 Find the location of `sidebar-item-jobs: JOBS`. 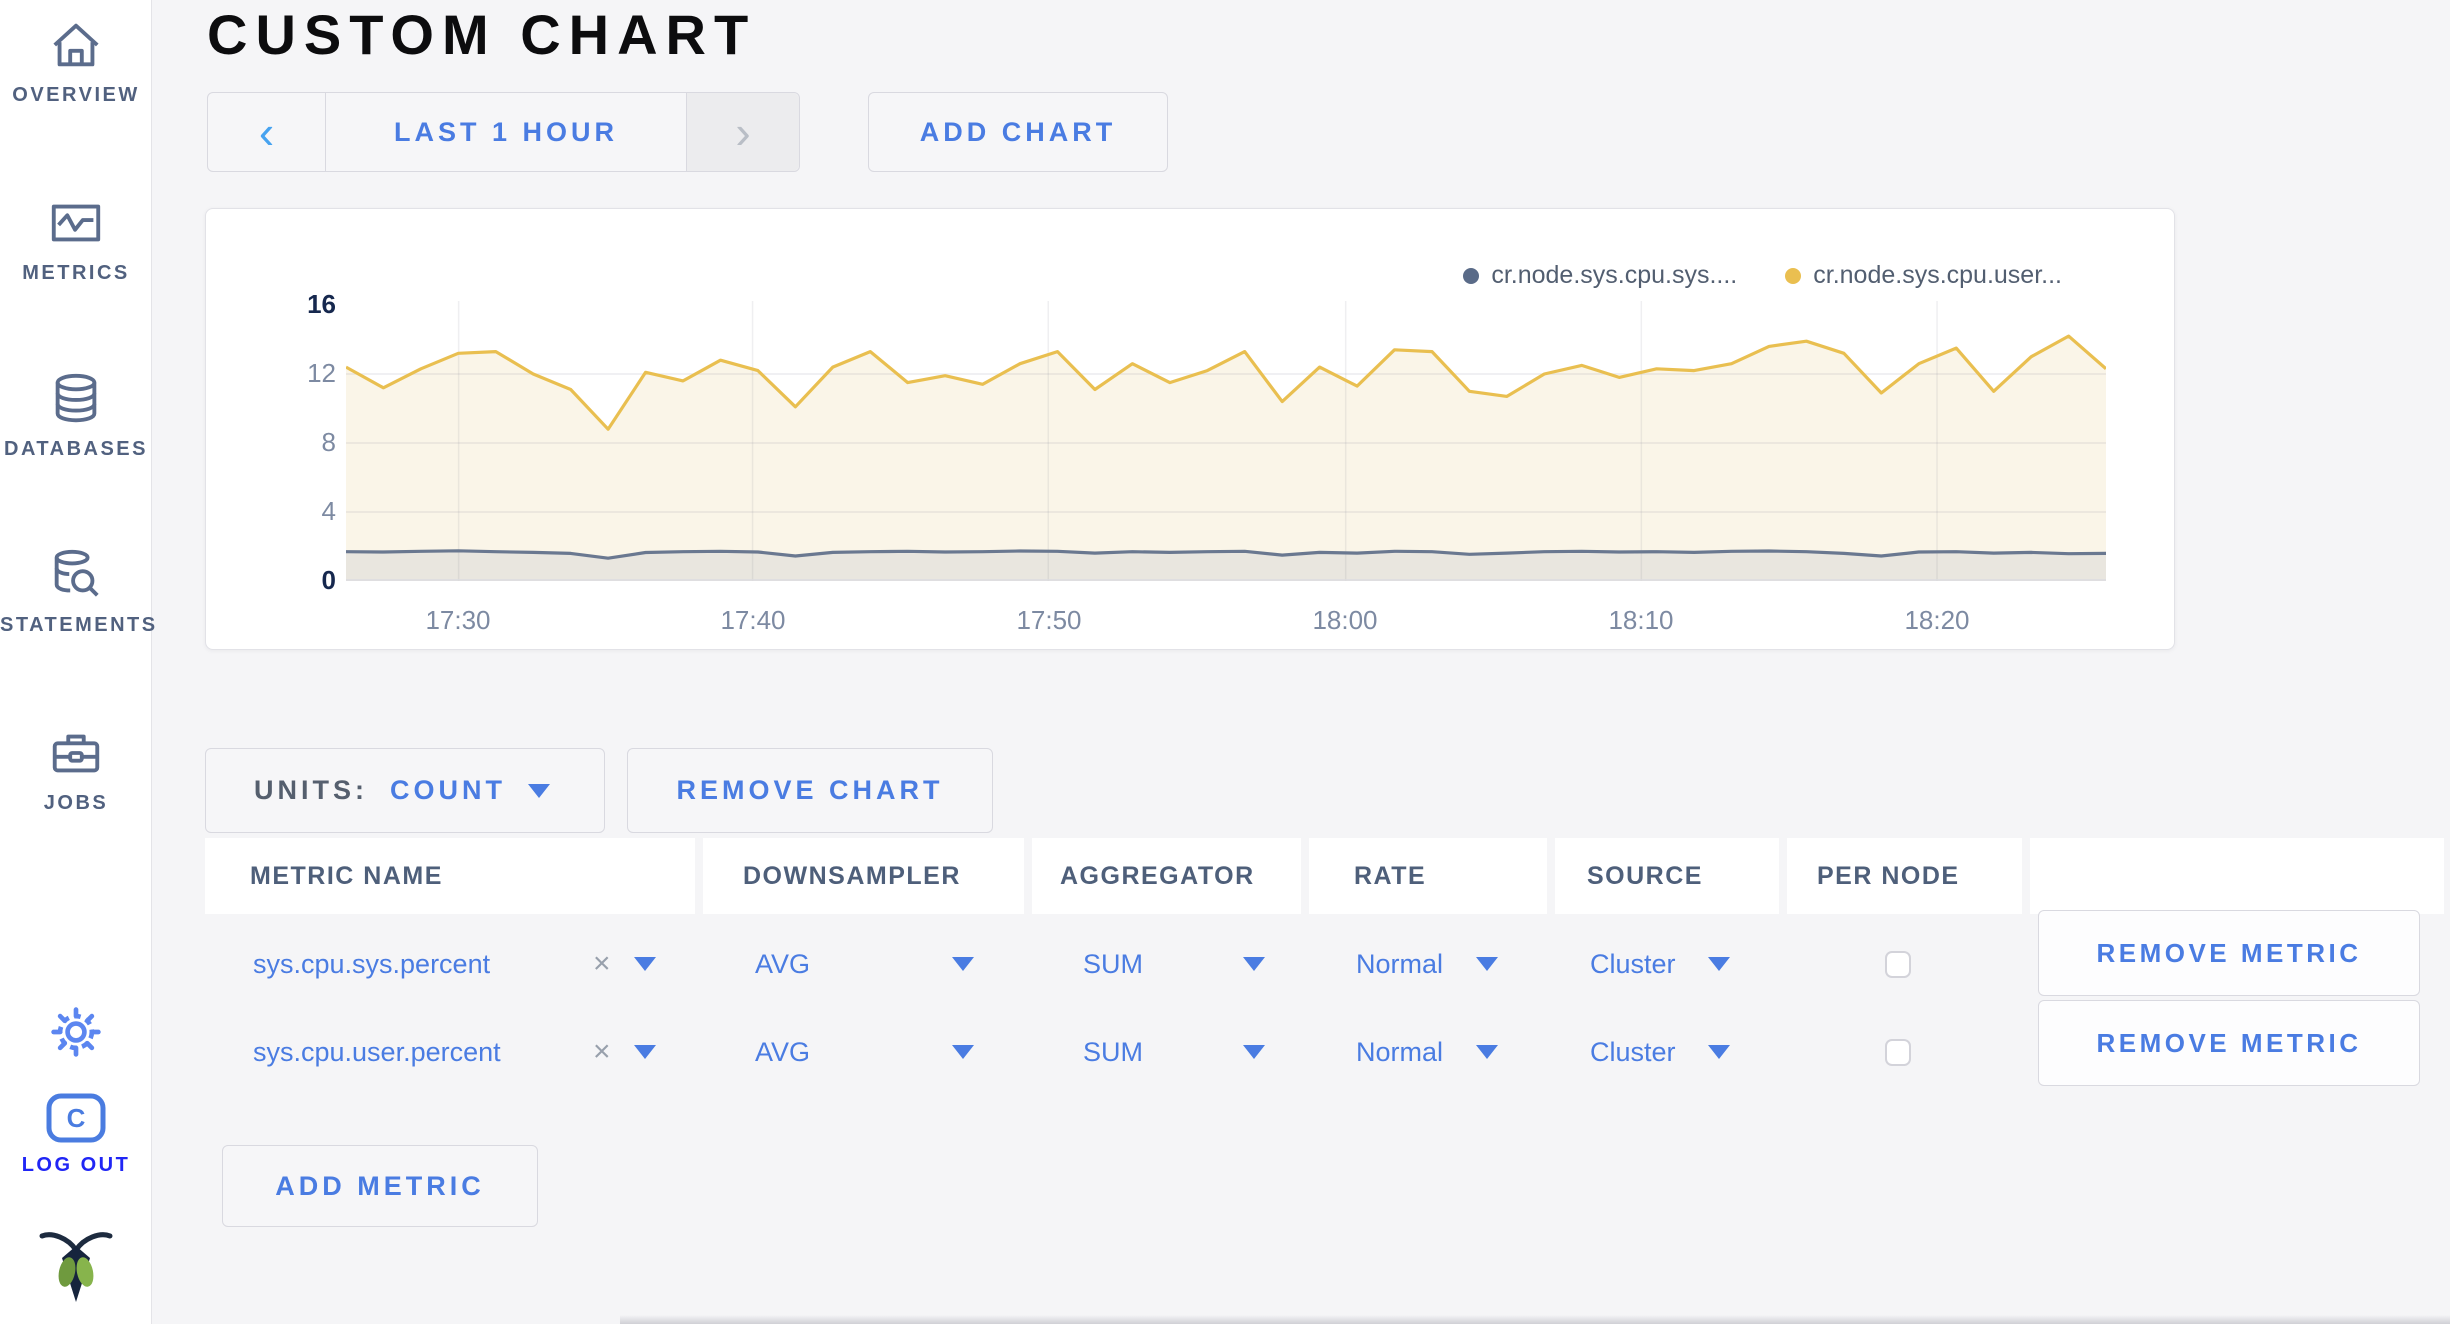

sidebar-item-jobs: JOBS is located at coordinates (76, 769).